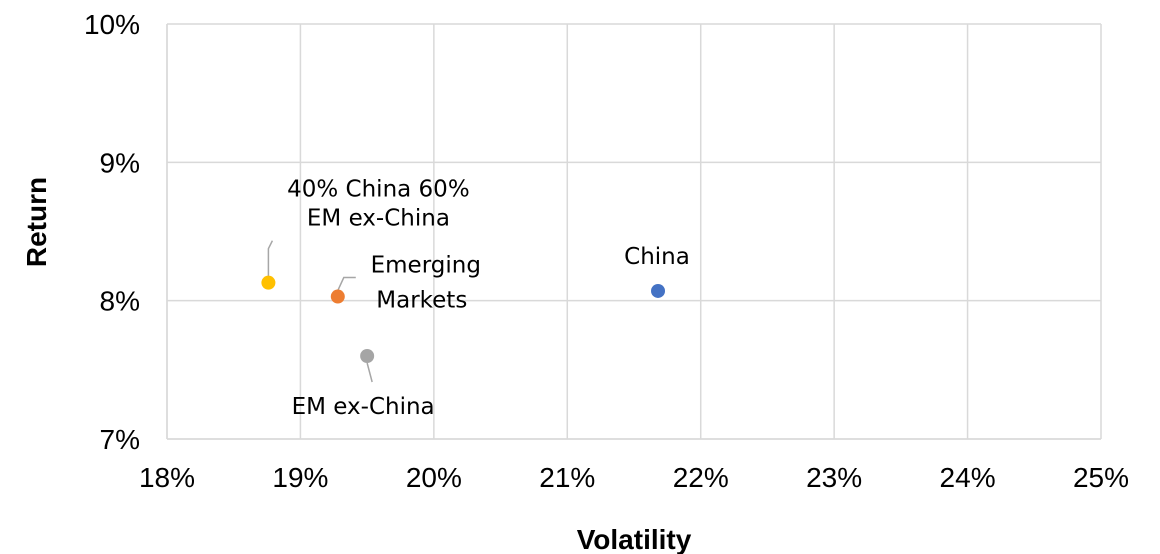 The height and width of the screenshot is (554, 1160). I want to click on x-tick-label: 25%, so click(1101, 477).